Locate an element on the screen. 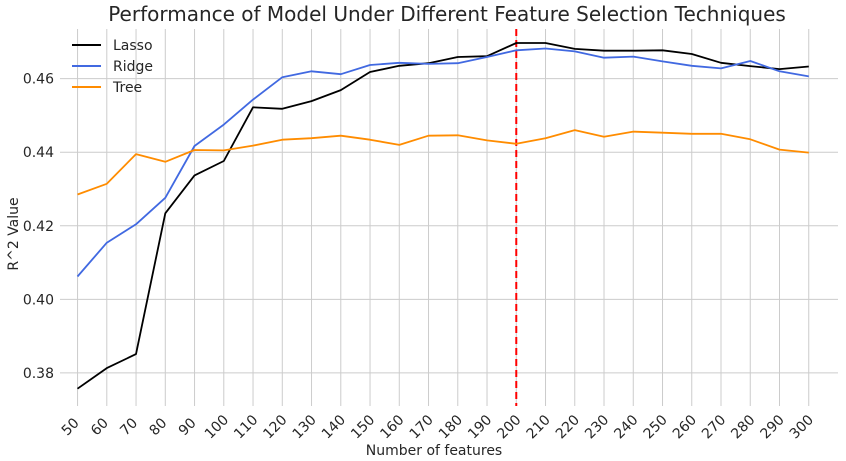 Image resolution: width=846 pixels, height=461 pixels. x-tick-label: 180 is located at coordinates (451, 427).